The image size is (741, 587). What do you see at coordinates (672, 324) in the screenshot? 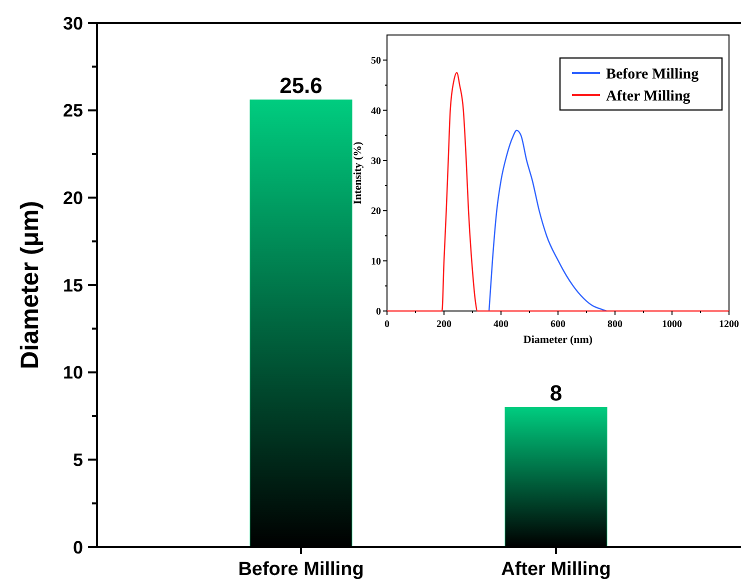
I see `x-tick-label: 1000` at bounding box center [672, 324].